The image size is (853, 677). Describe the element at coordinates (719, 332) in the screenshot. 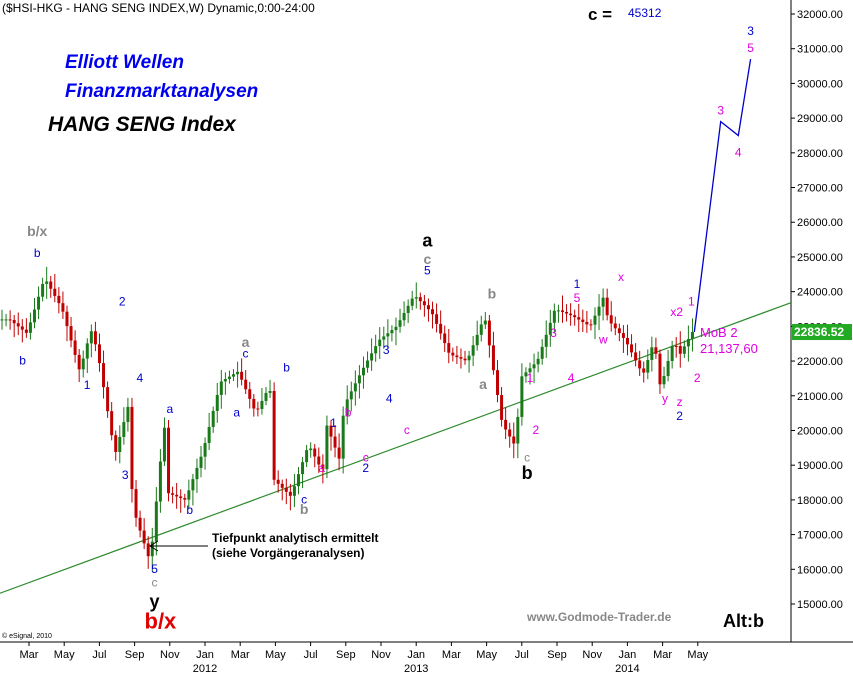

I see `mob-label: MoB 2` at that location.